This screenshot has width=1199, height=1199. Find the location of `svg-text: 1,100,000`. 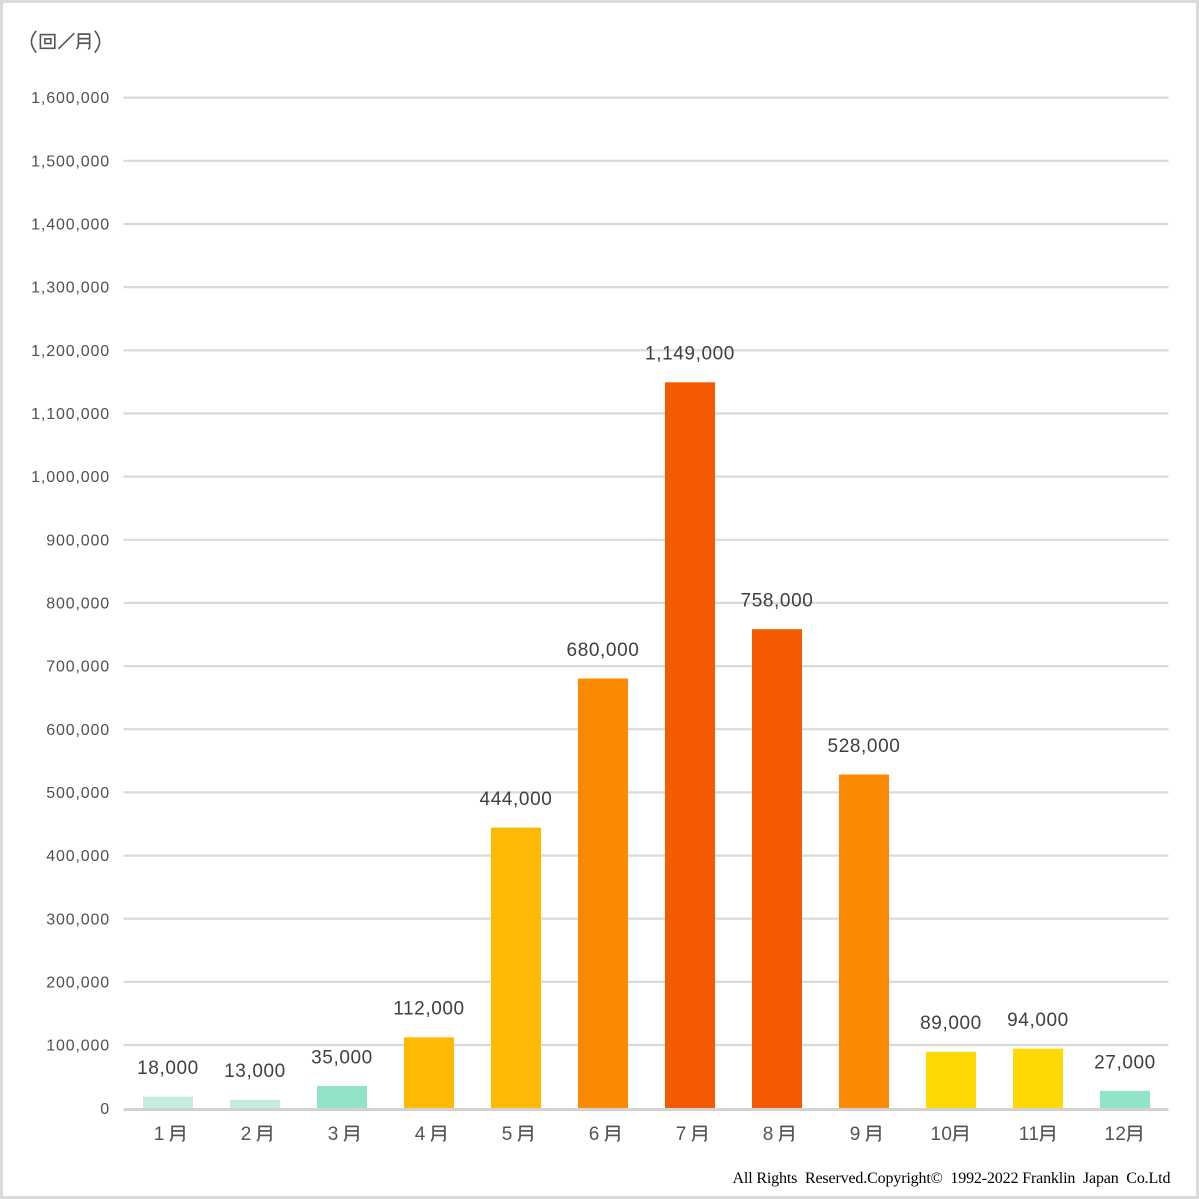

svg-text: 1,100,000 is located at coordinates (70, 414).